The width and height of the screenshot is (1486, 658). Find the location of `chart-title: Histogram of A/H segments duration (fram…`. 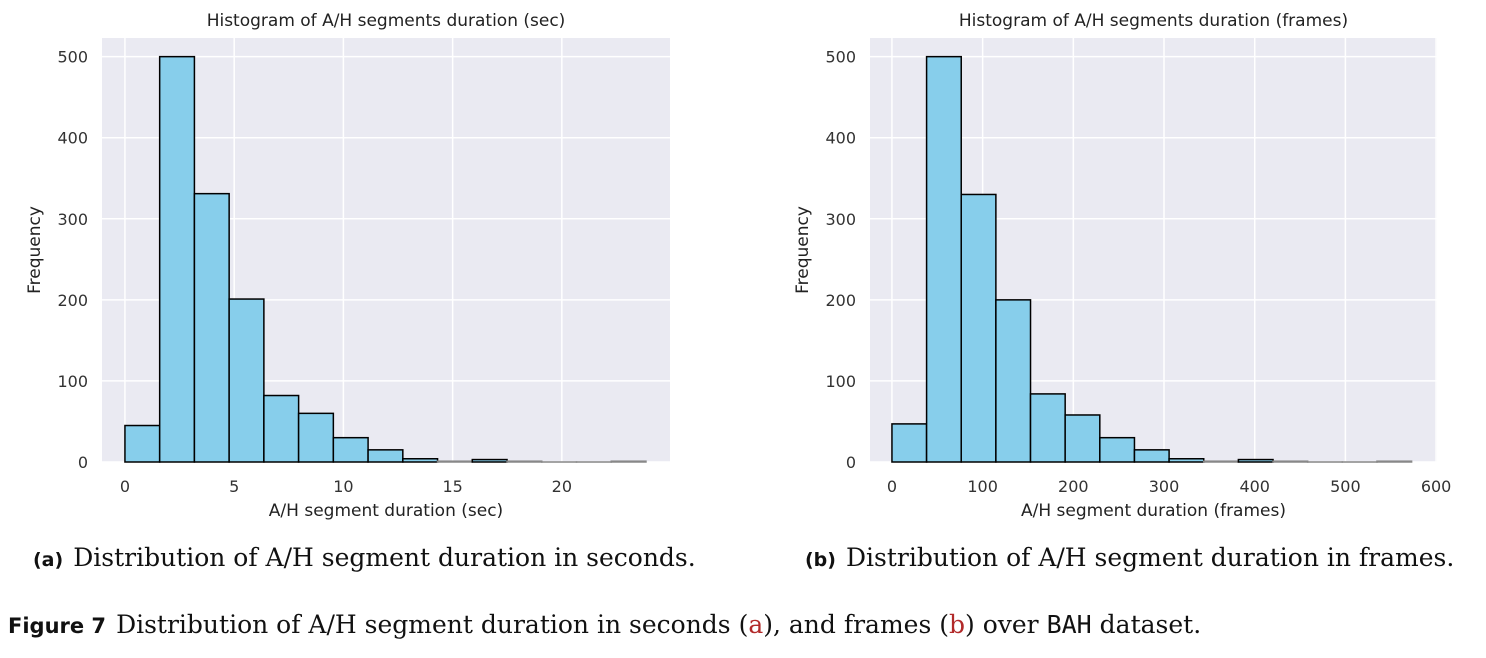

chart-title: Histogram of A/H segments duration (fram… is located at coordinates (1153, 21).